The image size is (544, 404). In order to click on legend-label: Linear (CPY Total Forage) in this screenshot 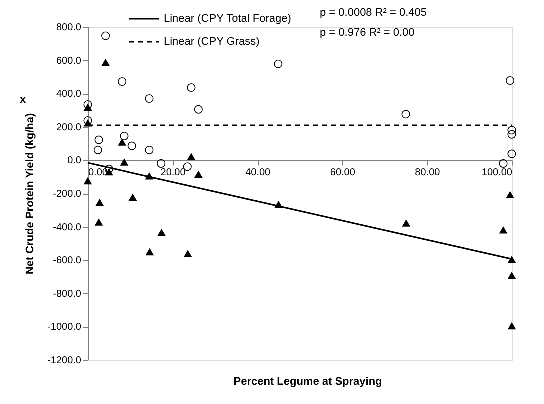, I will do `click(228, 19)`.